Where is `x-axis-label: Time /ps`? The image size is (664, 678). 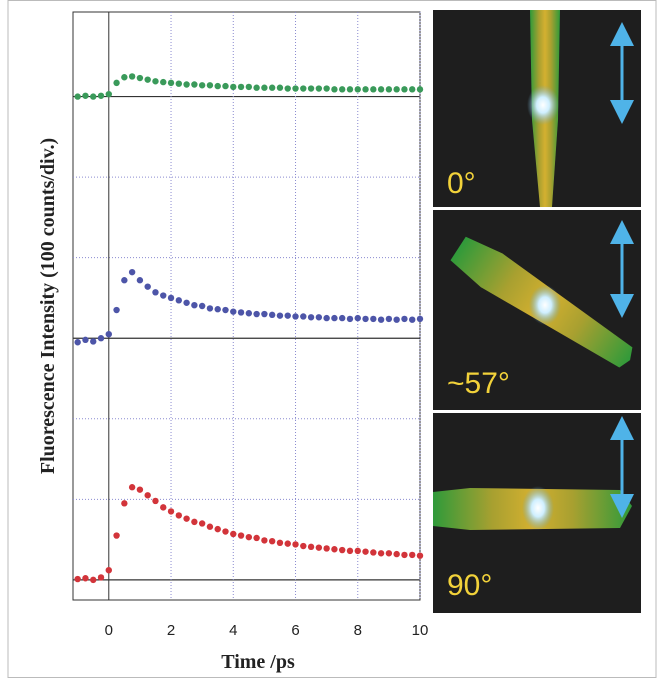 x-axis-label: Time /ps is located at coordinates (258, 662).